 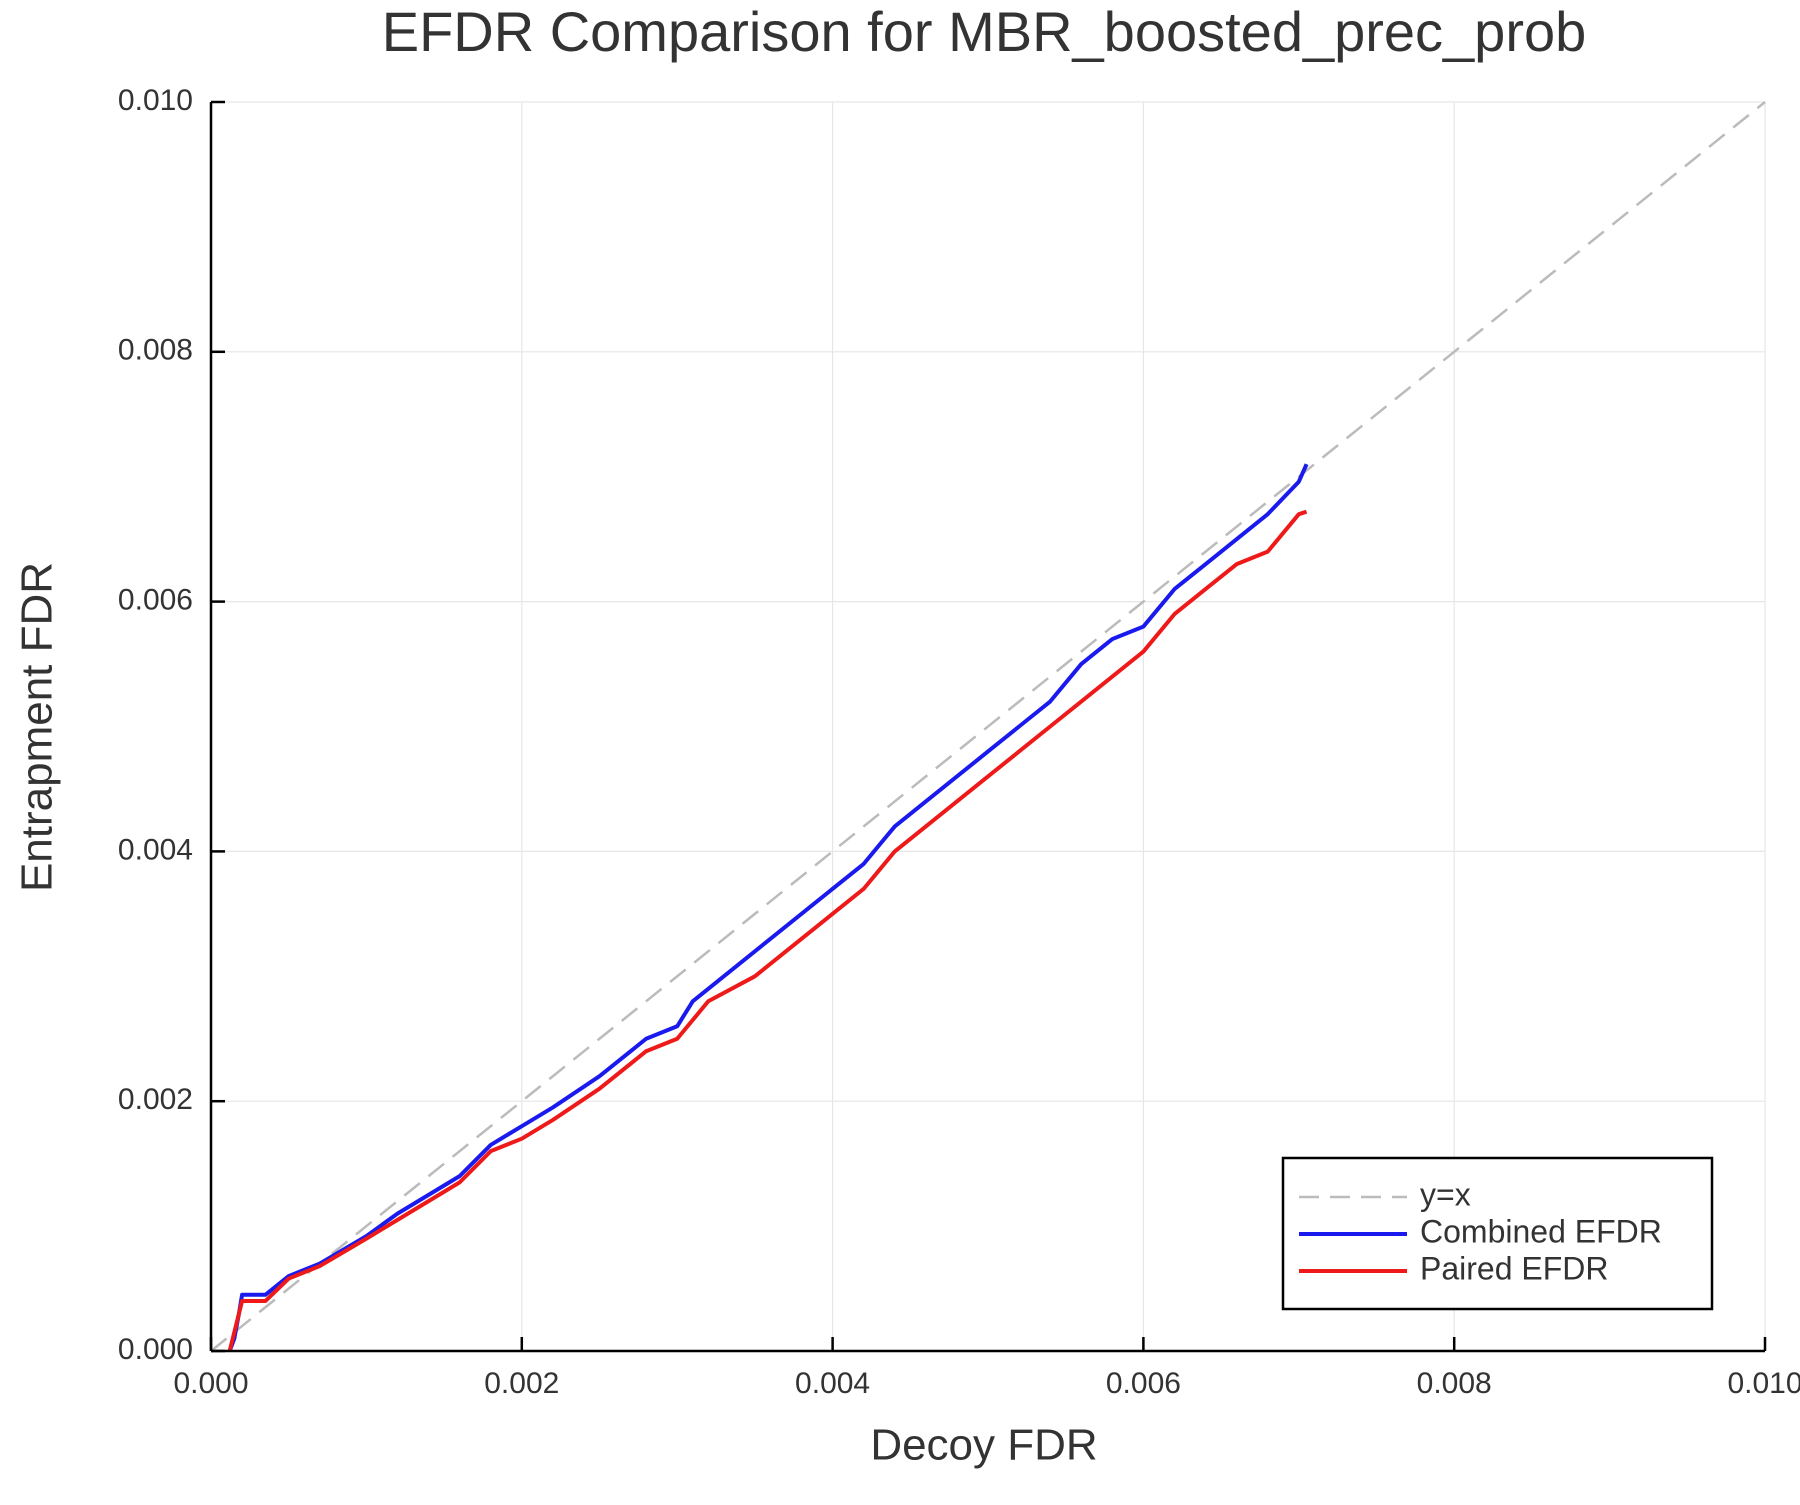 I want to click on x-tick-label: 0.002, so click(x=521, y=1383).